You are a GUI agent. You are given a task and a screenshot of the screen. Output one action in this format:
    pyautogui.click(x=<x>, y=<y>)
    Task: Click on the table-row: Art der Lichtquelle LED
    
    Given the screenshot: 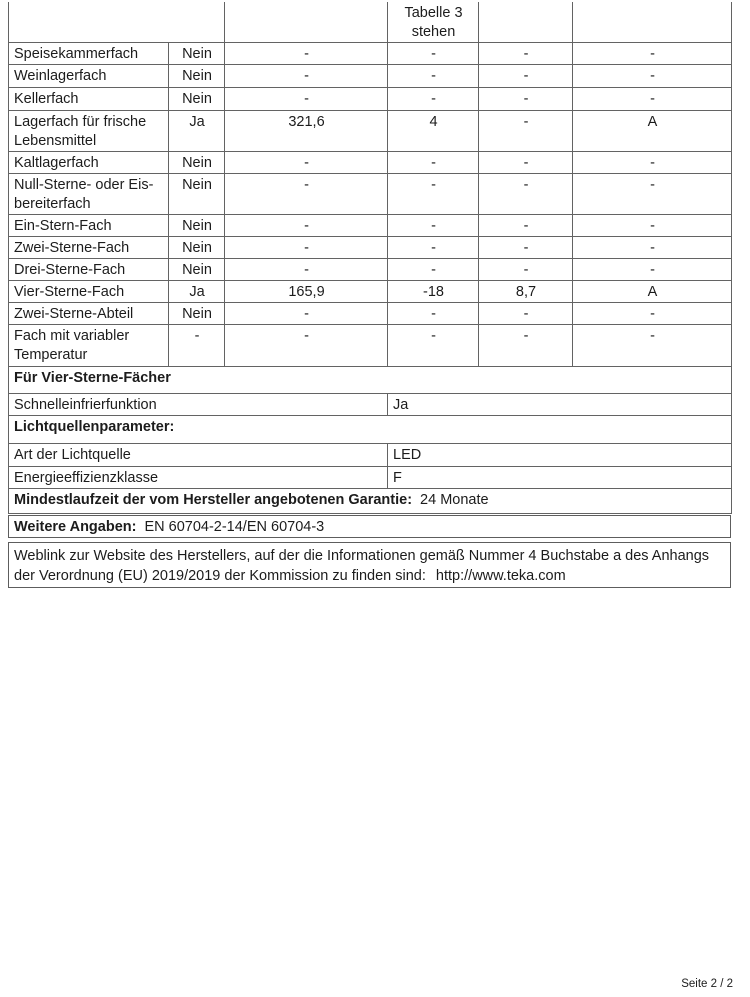 What is the action you would take?
    pyautogui.click(x=370, y=455)
    